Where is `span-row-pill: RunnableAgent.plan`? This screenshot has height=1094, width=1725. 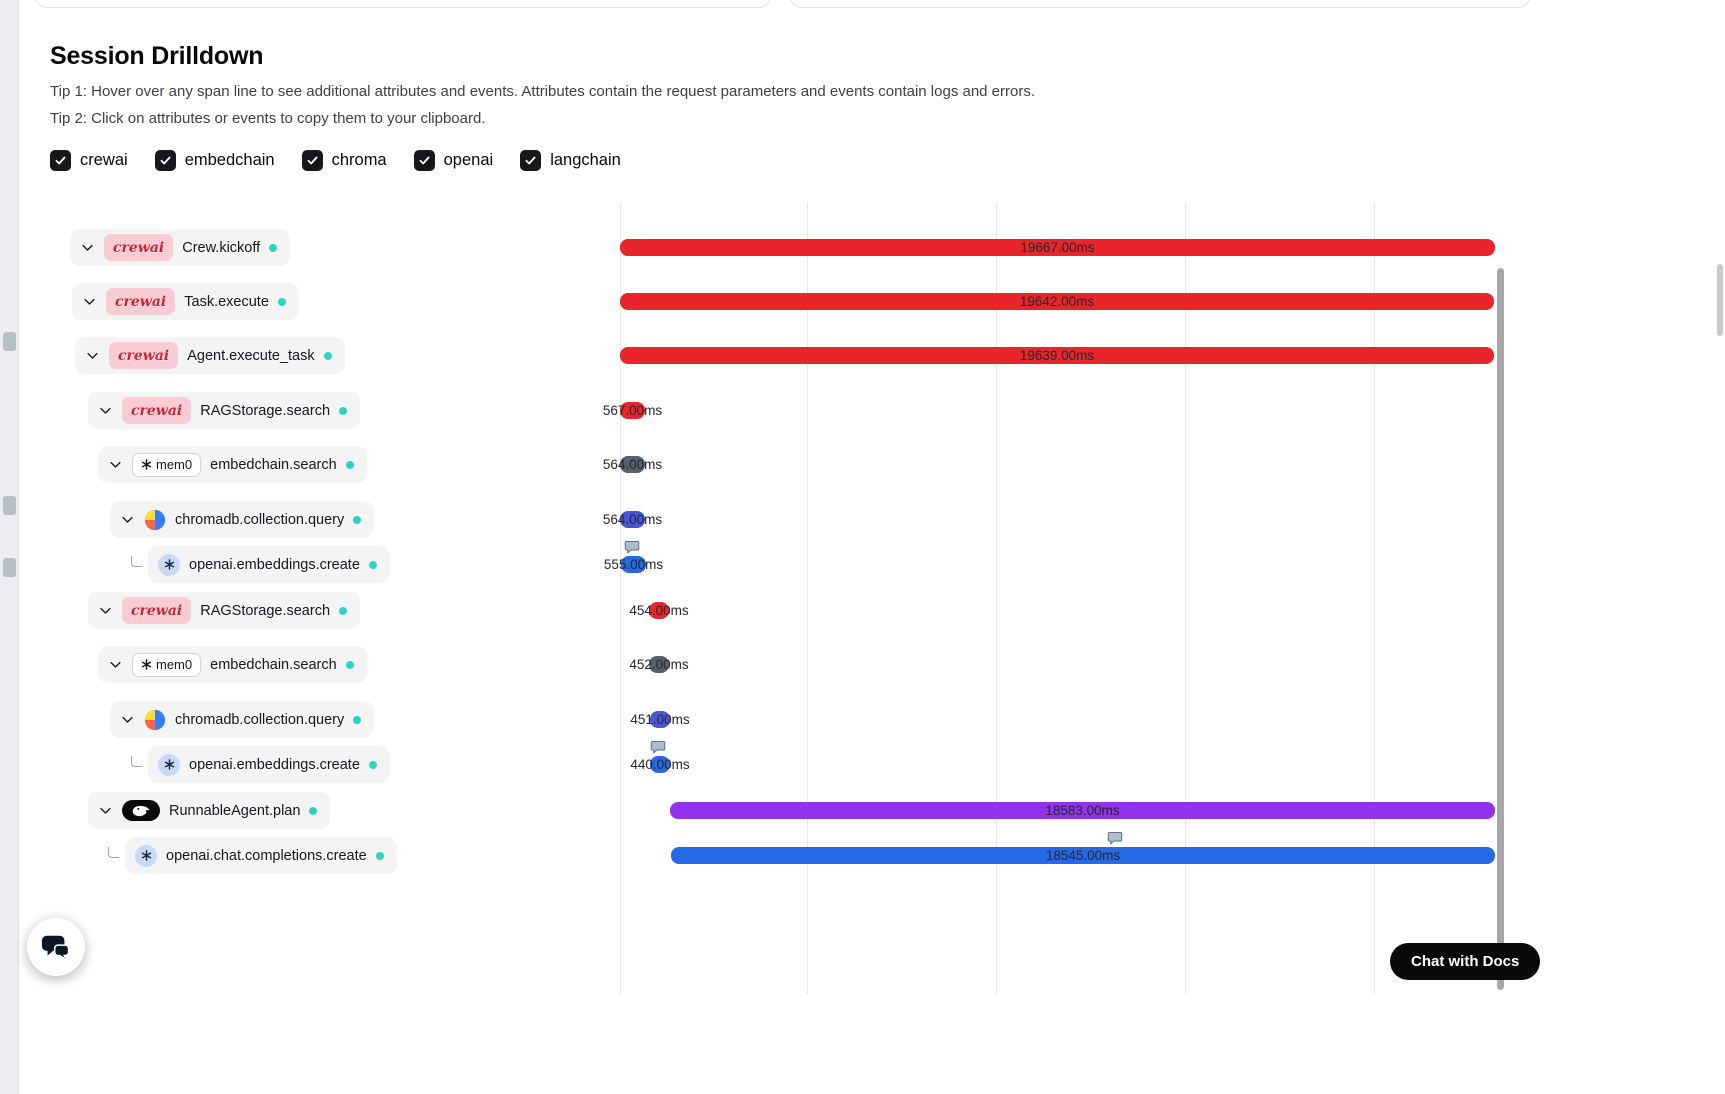
span-row-pill: RunnableAgent.plan is located at coordinates (209, 810).